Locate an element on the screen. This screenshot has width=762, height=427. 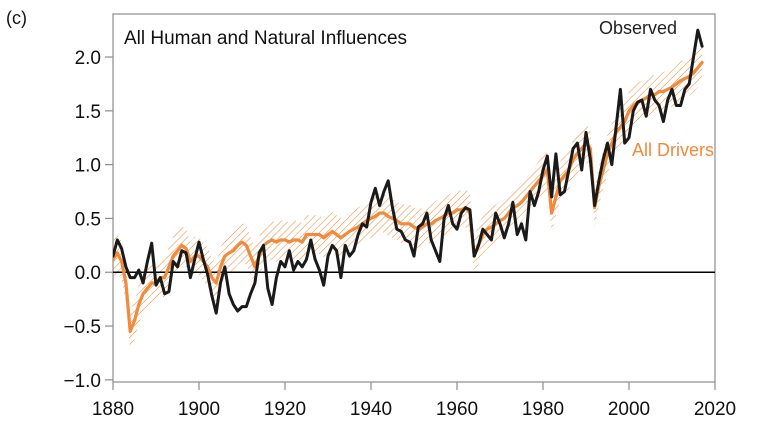
y-axis: −1.0 −0.5 0.0 0.5 1.0 1.5 2.0 is located at coordinates (88, 220).